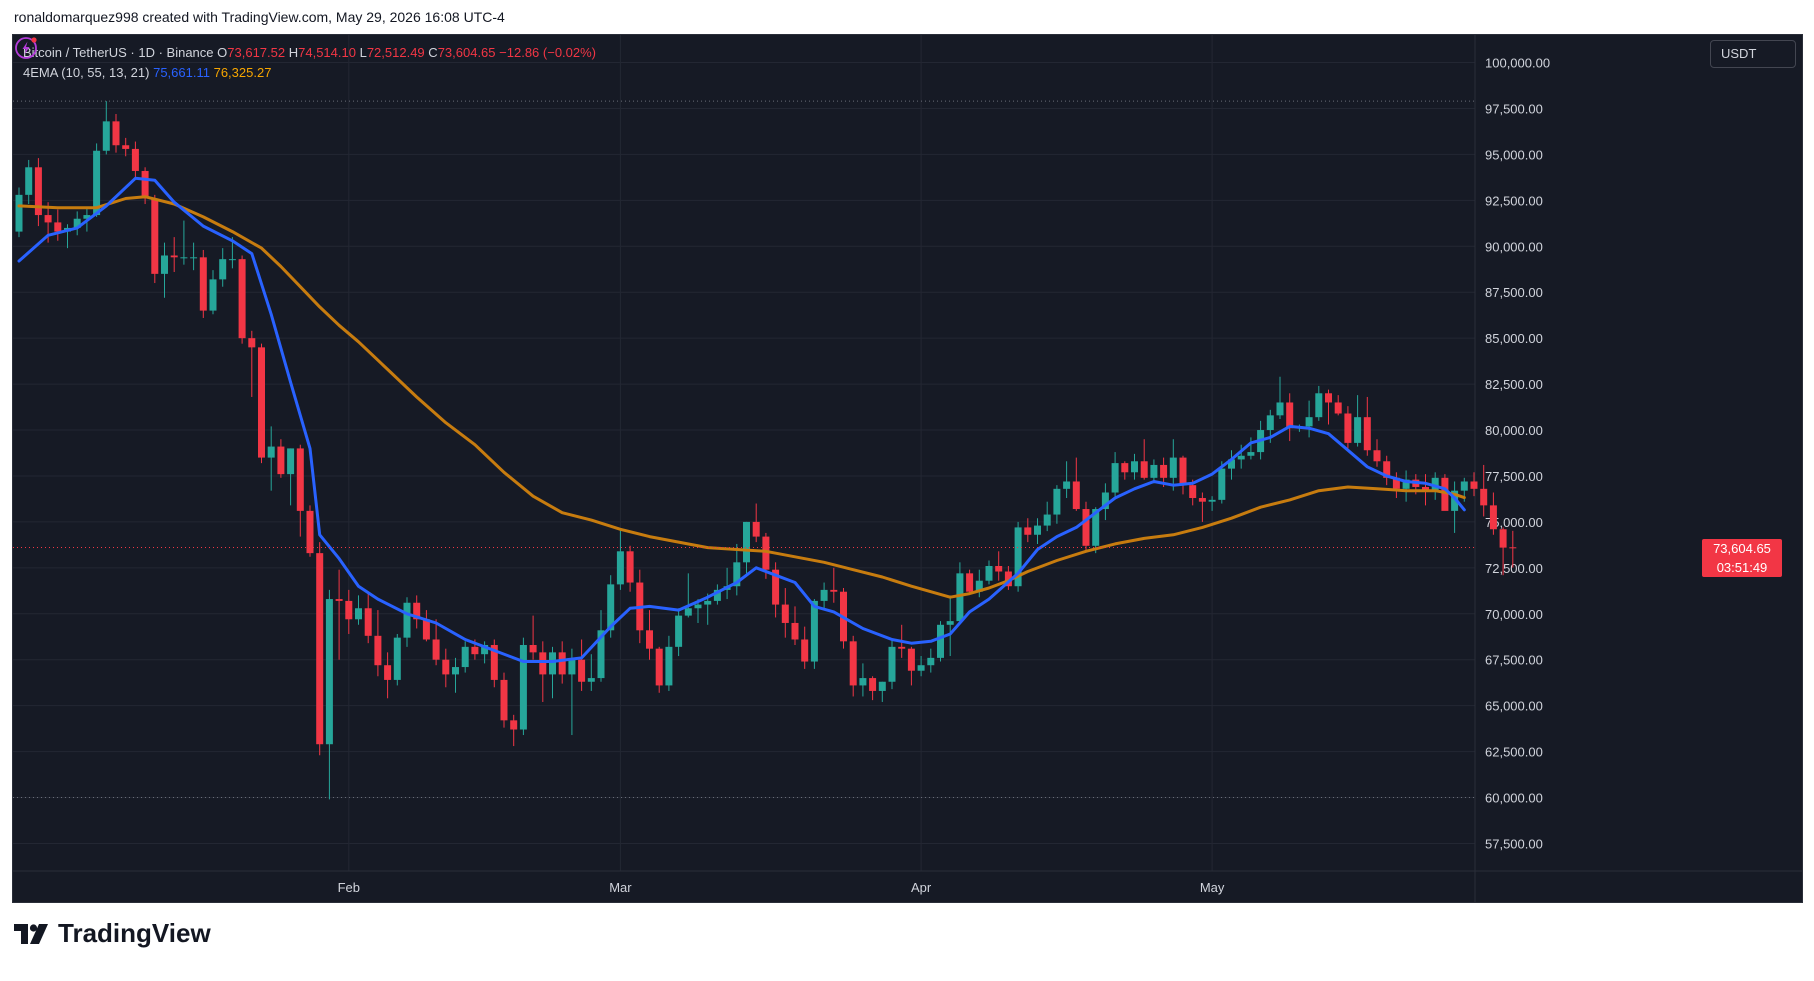  Describe the element at coordinates (1514, 154) in the screenshot. I see `y-tick-label: 95,000.00` at that location.